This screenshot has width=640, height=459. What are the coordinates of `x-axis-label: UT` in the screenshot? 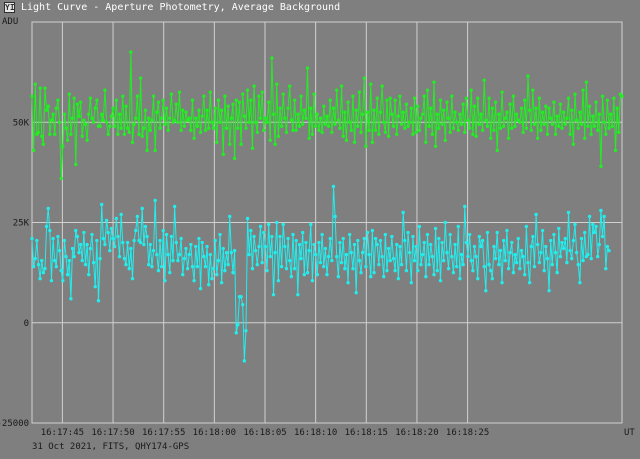 It's located at (629, 433).